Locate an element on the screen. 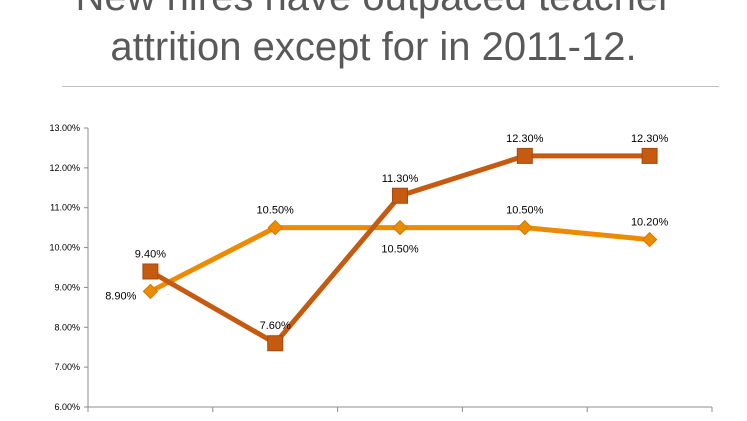 The height and width of the screenshot is (421, 747). y-tick-label: 9.00% is located at coordinates (67, 287).